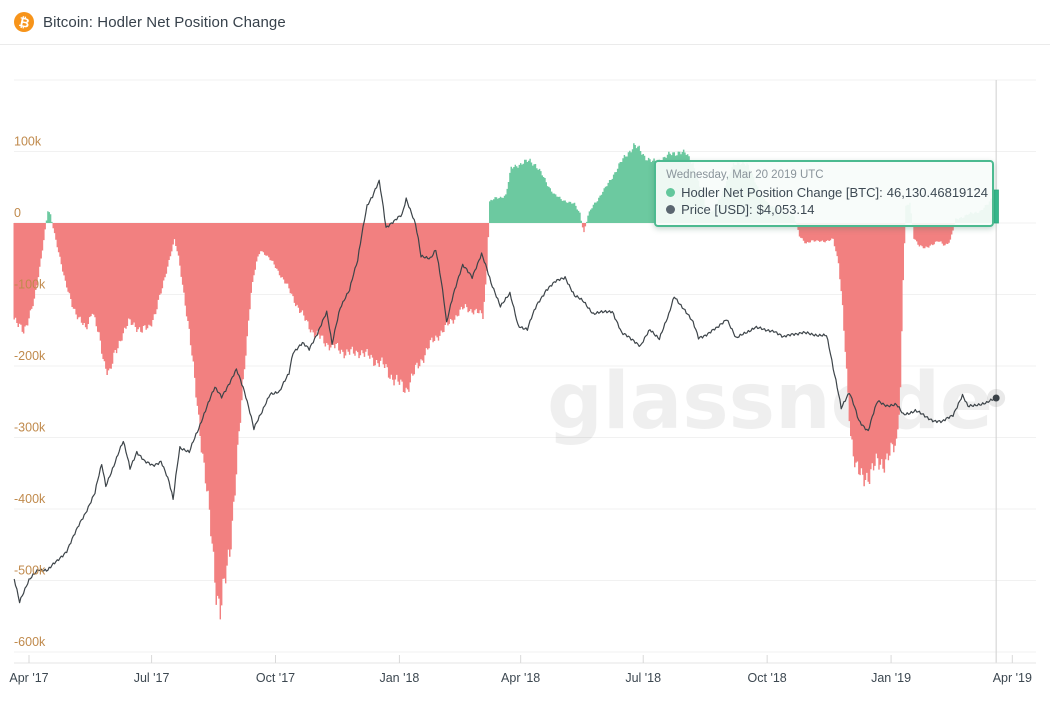 This screenshot has width=1050, height=701. I want to click on y-axis-label: -400k, so click(30, 499).